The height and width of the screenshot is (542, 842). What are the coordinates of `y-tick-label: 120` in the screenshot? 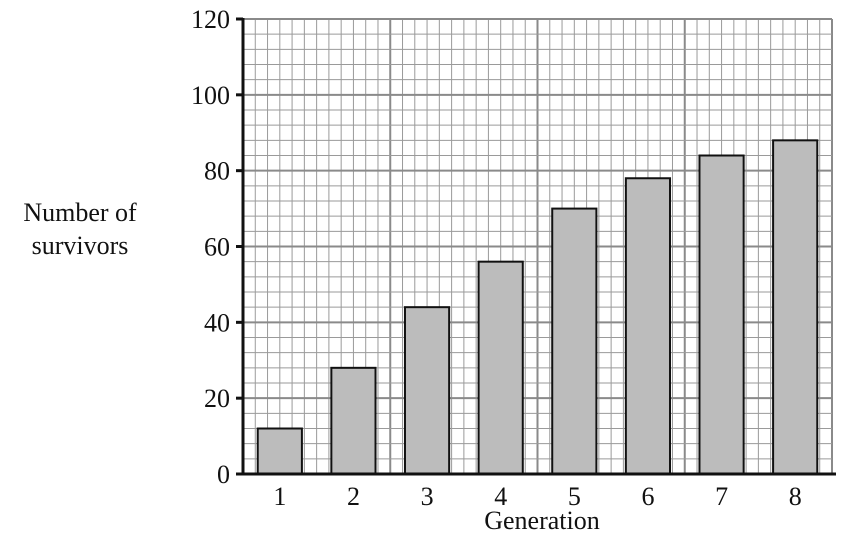 It's located at (210, 19).